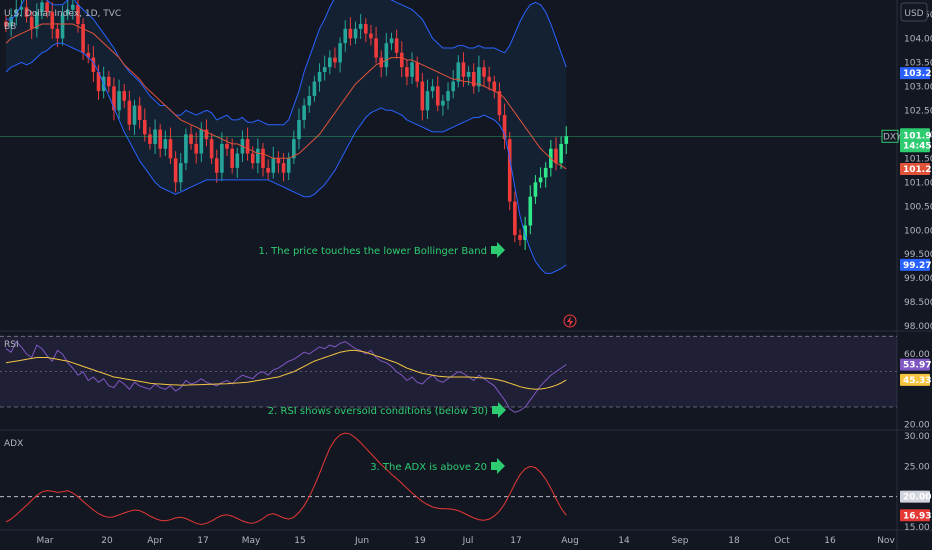 The width and height of the screenshot is (932, 550). Describe the element at coordinates (62, 14) in the screenshot. I see `symbol-title: U.S. Dollar Index, 1D, TVC` at that location.